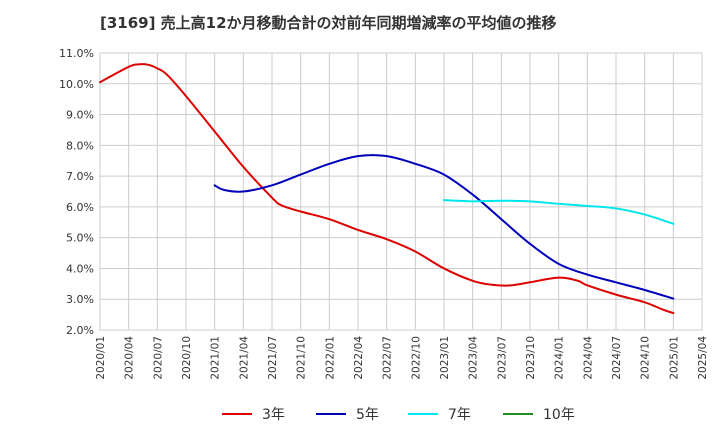  What do you see at coordinates (76, 84) in the screenshot?
I see `y-tick-label: 10.0%` at bounding box center [76, 84].